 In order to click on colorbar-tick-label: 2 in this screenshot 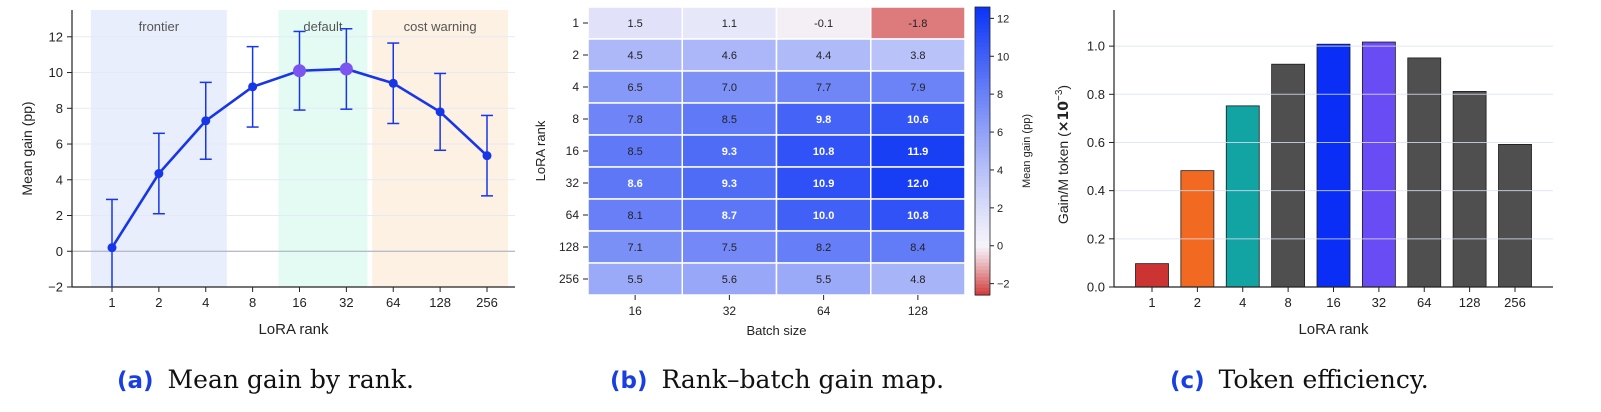, I will do `click(1000, 209)`.